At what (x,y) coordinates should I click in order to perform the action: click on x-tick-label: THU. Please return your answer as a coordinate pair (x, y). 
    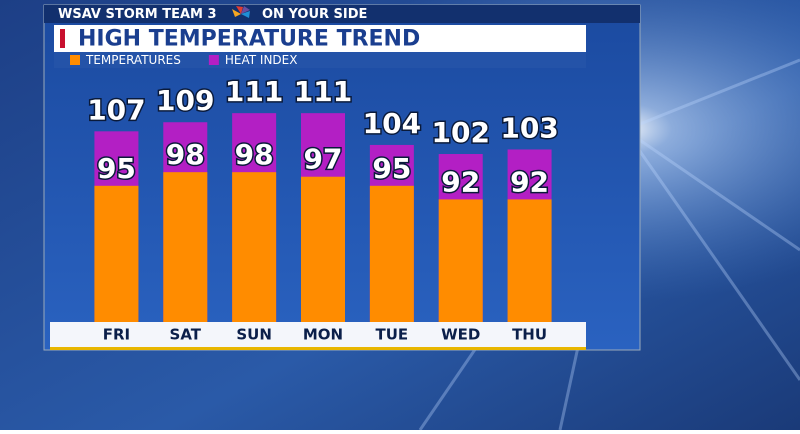
    Looking at the image, I should click on (529, 335).